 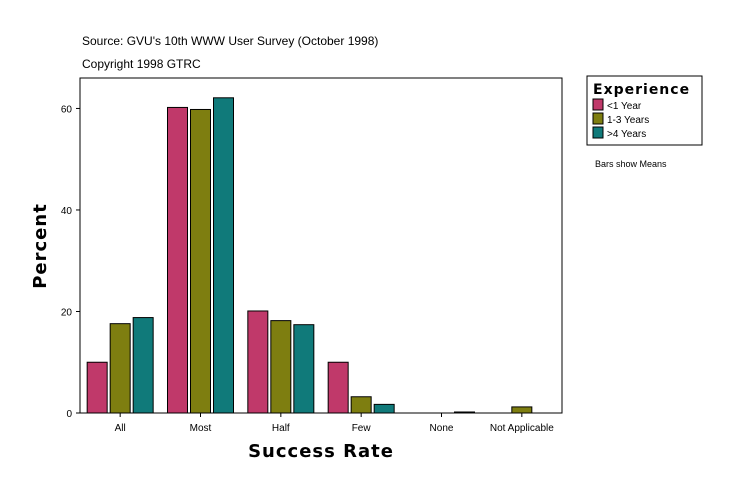 What do you see at coordinates (631, 164) in the screenshot?
I see `note-text: Bars show Means` at bounding box center [631, 164].